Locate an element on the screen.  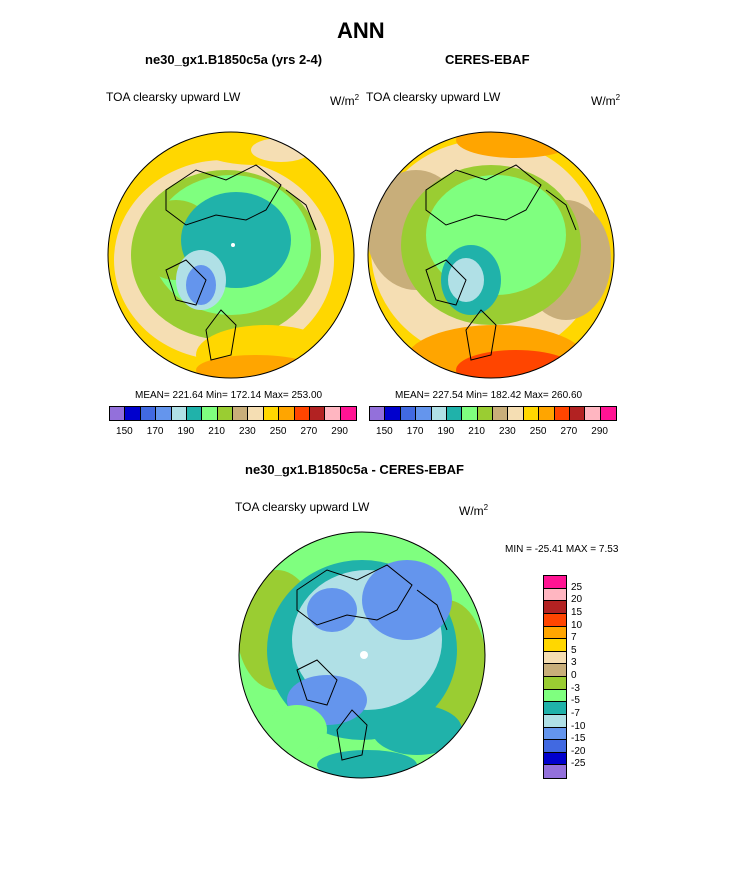
obs-polar-map is located at coordinates (491, 255).